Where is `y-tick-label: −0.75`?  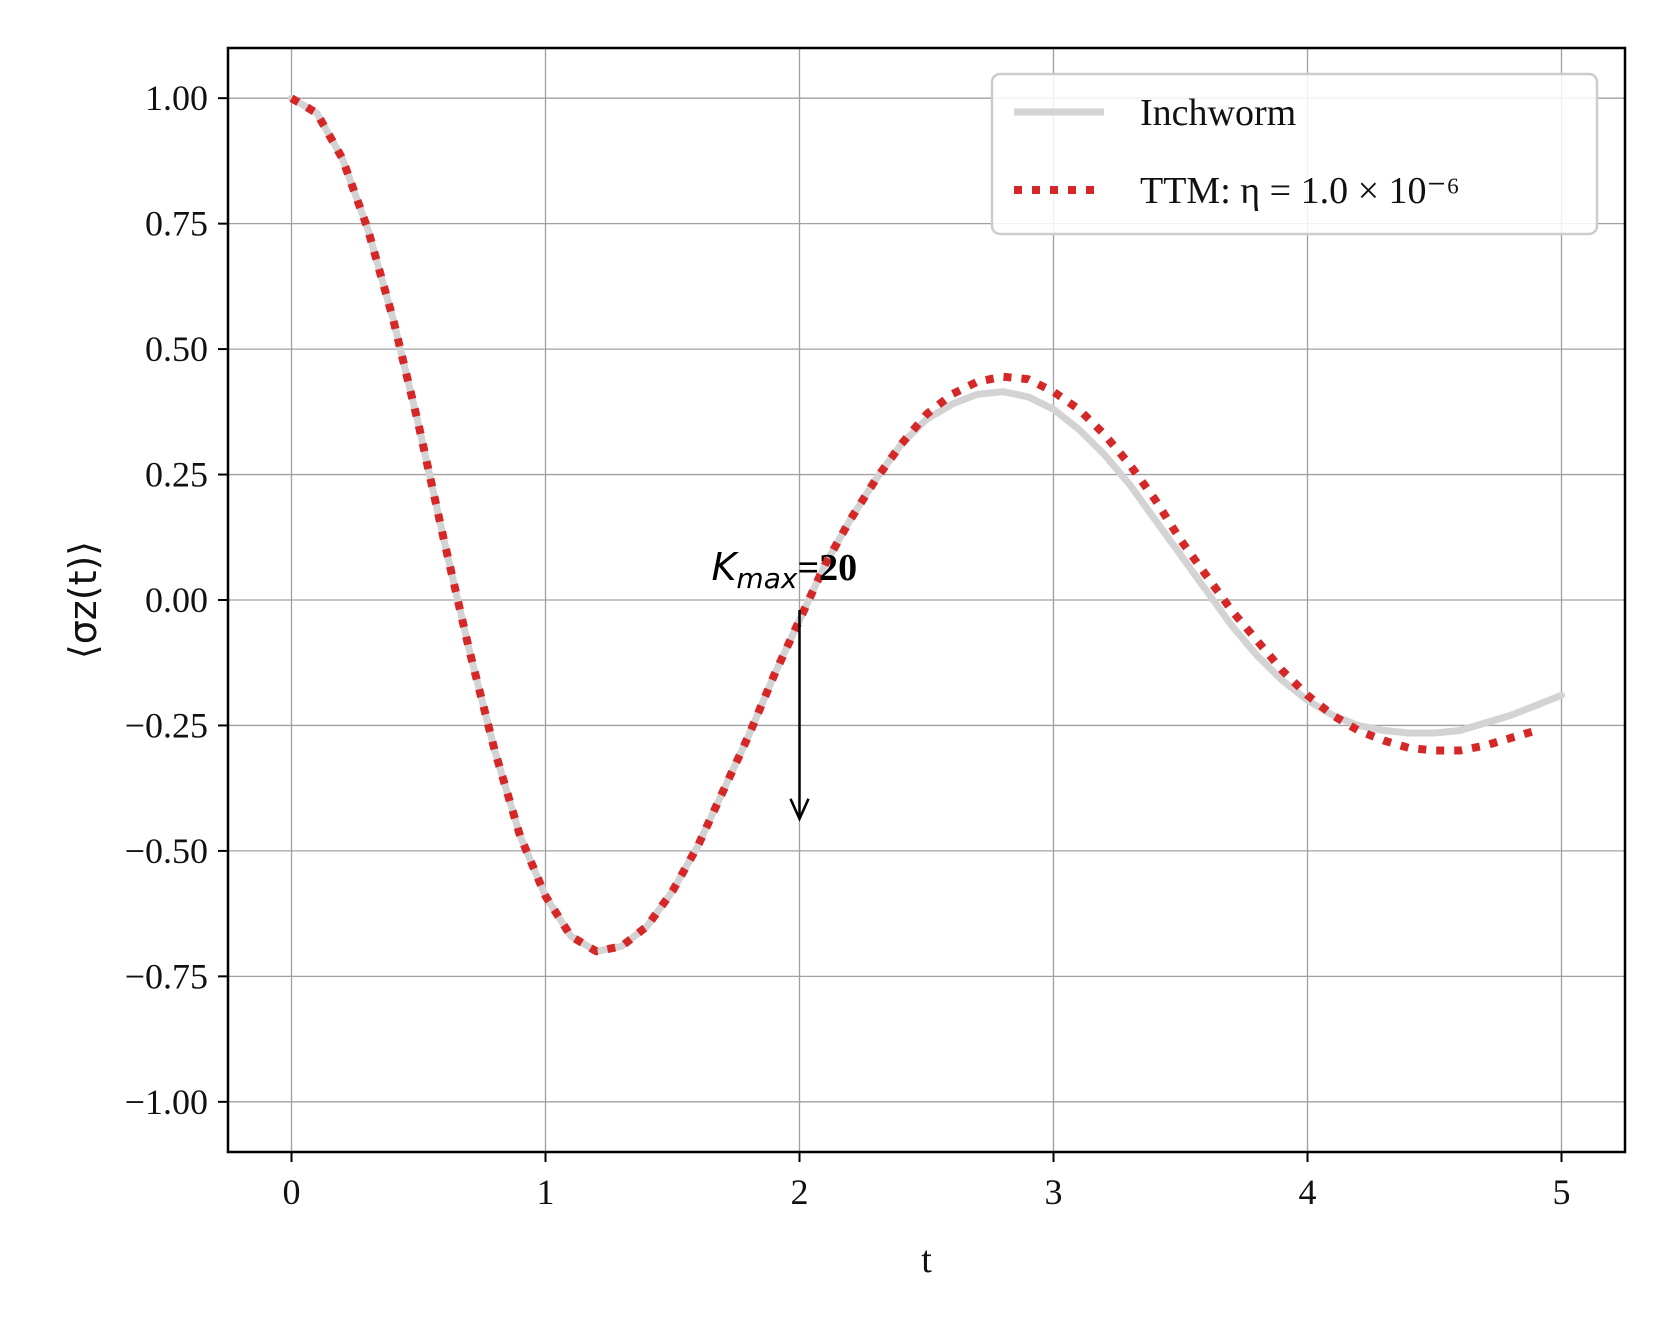
y-tick-label: −0.75 is located at coordinates (166, 976).